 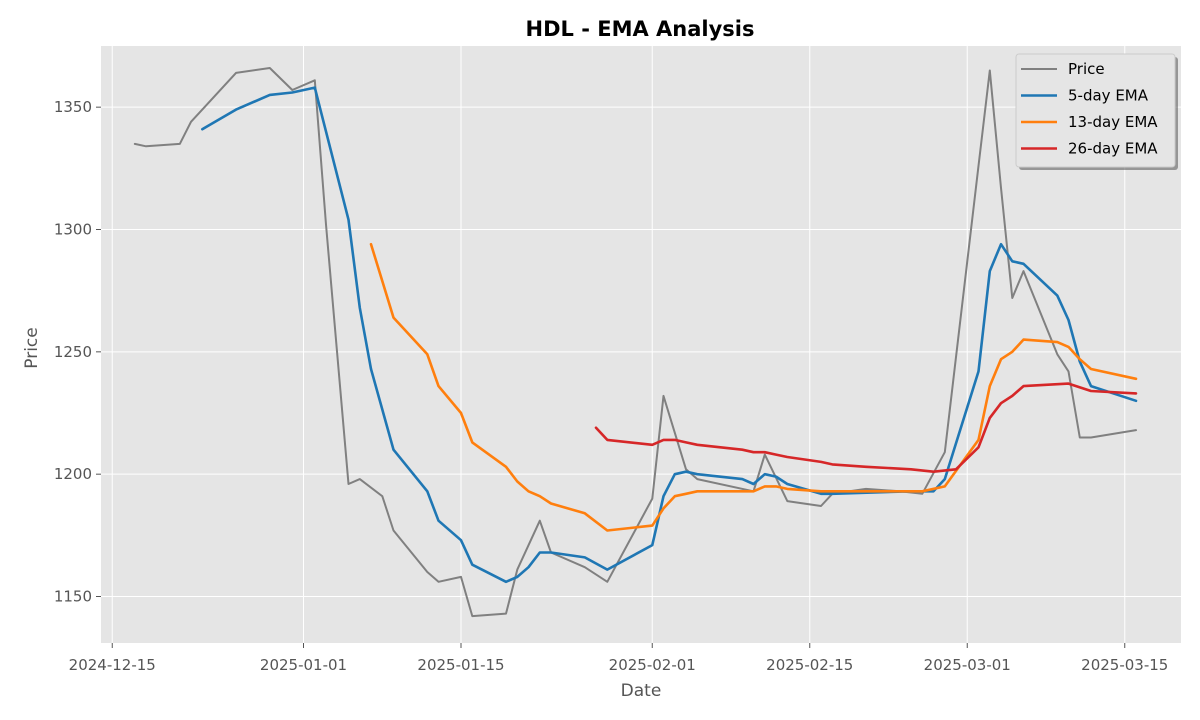 I want to click on y-axis-label: Price, so click(x=32, y=347).